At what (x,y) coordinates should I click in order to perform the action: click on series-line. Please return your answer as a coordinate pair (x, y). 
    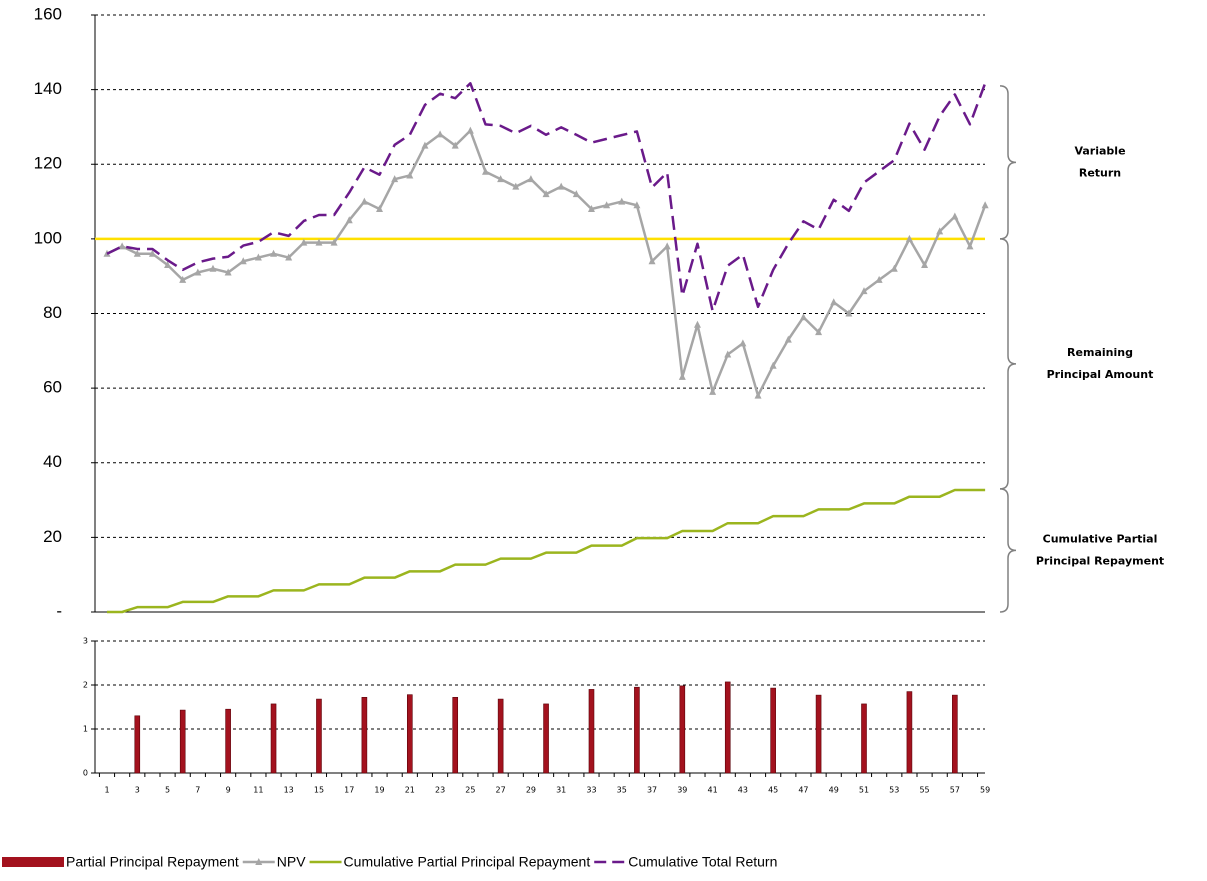
    Looking at the image, I should click on (546, 551).